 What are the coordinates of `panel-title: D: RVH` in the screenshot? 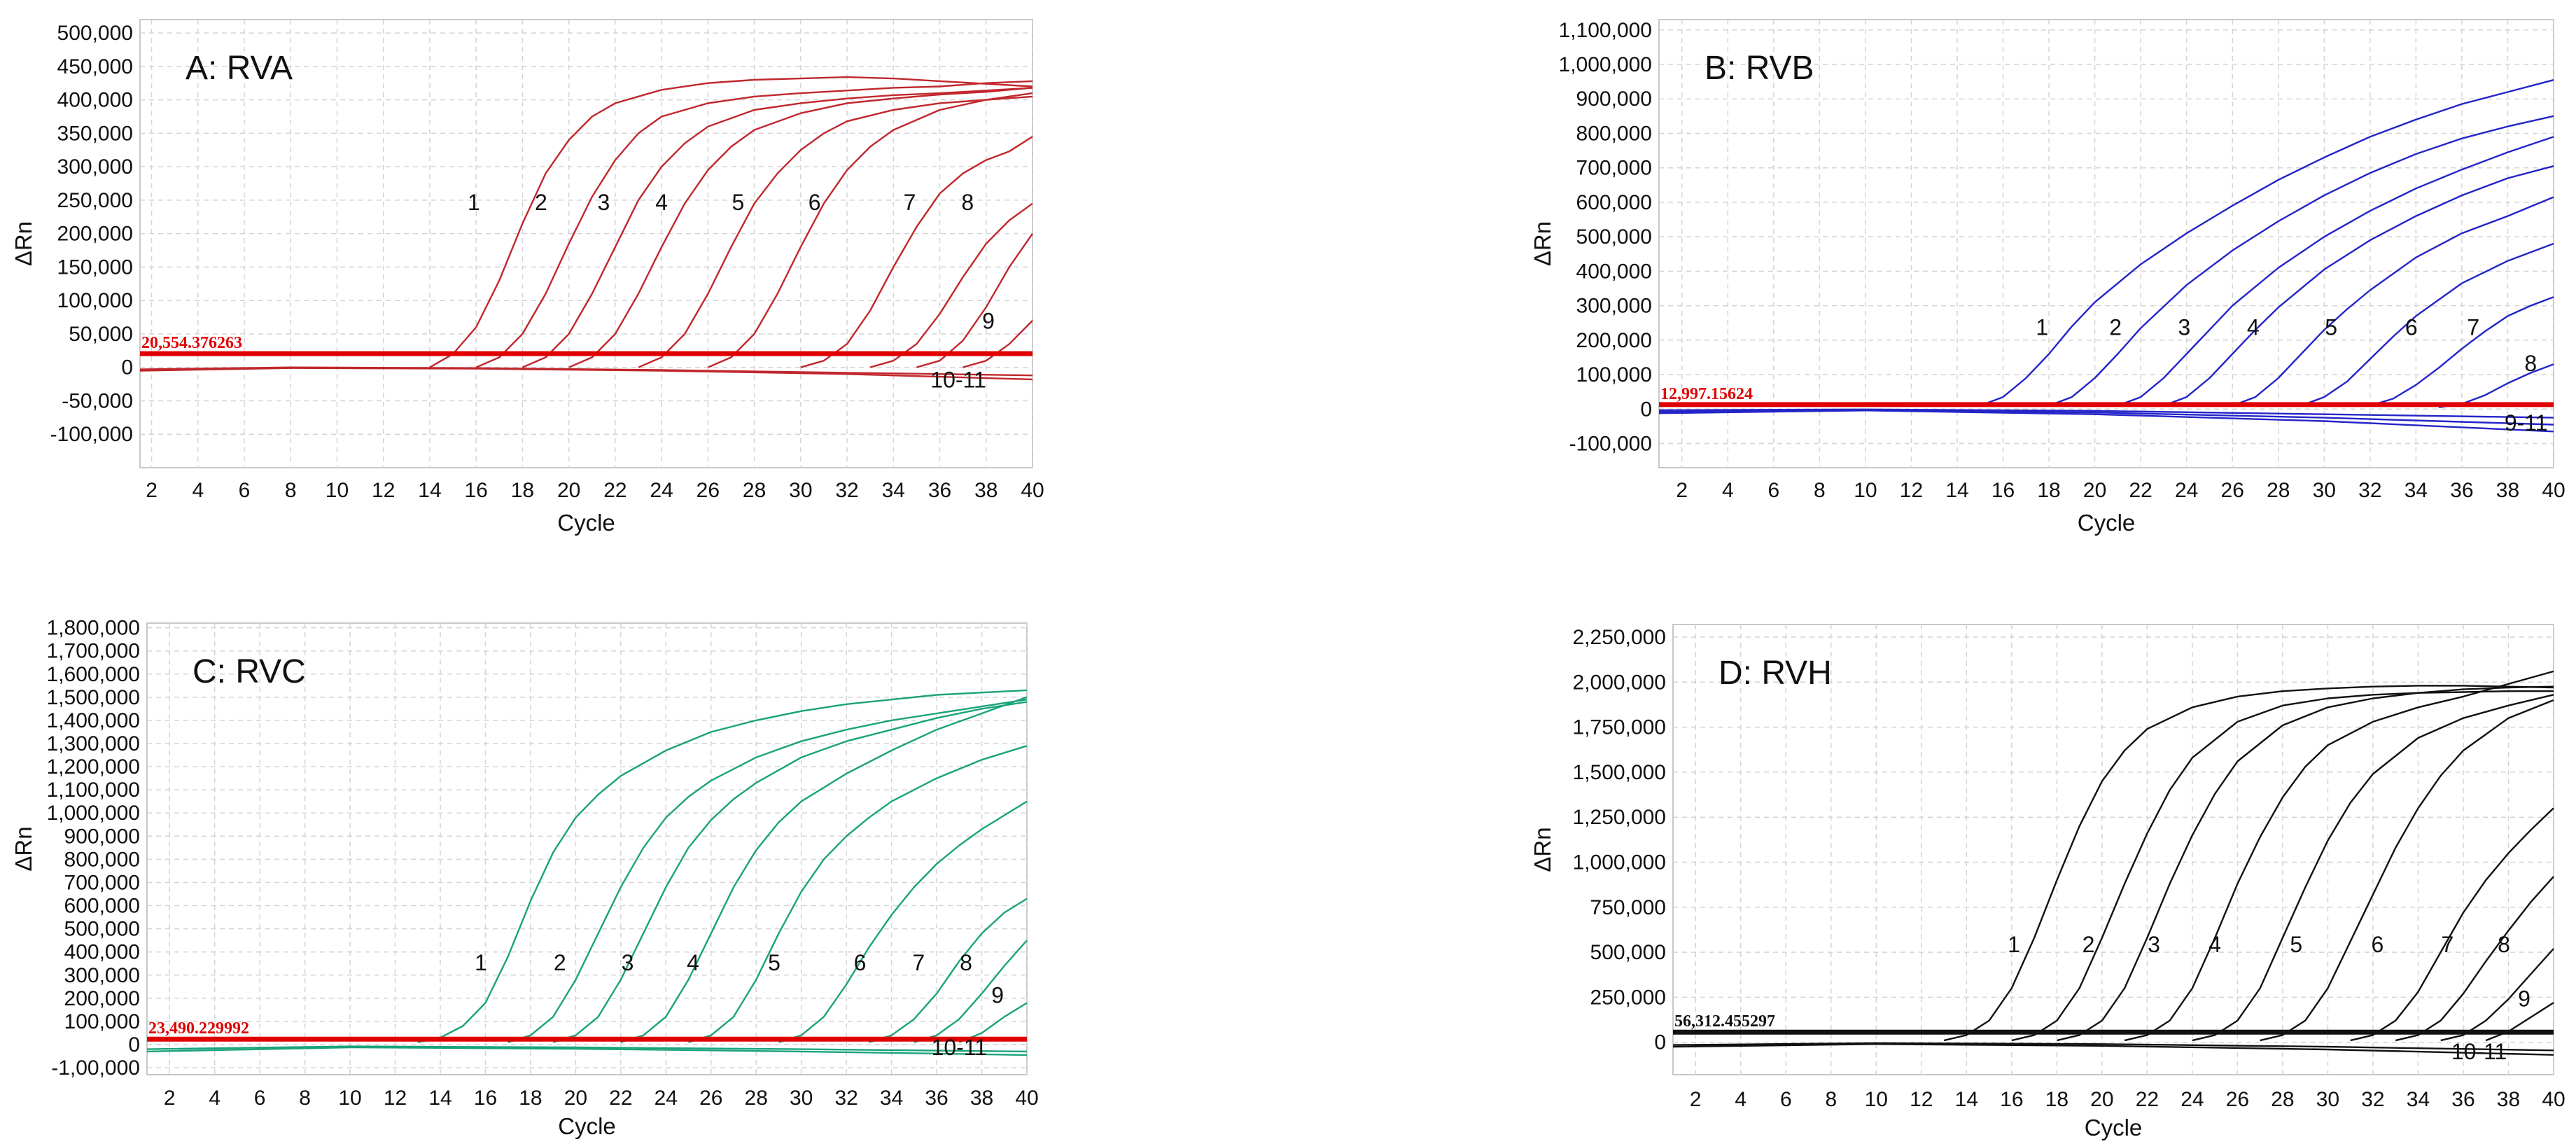 It's located at (1775, 673).